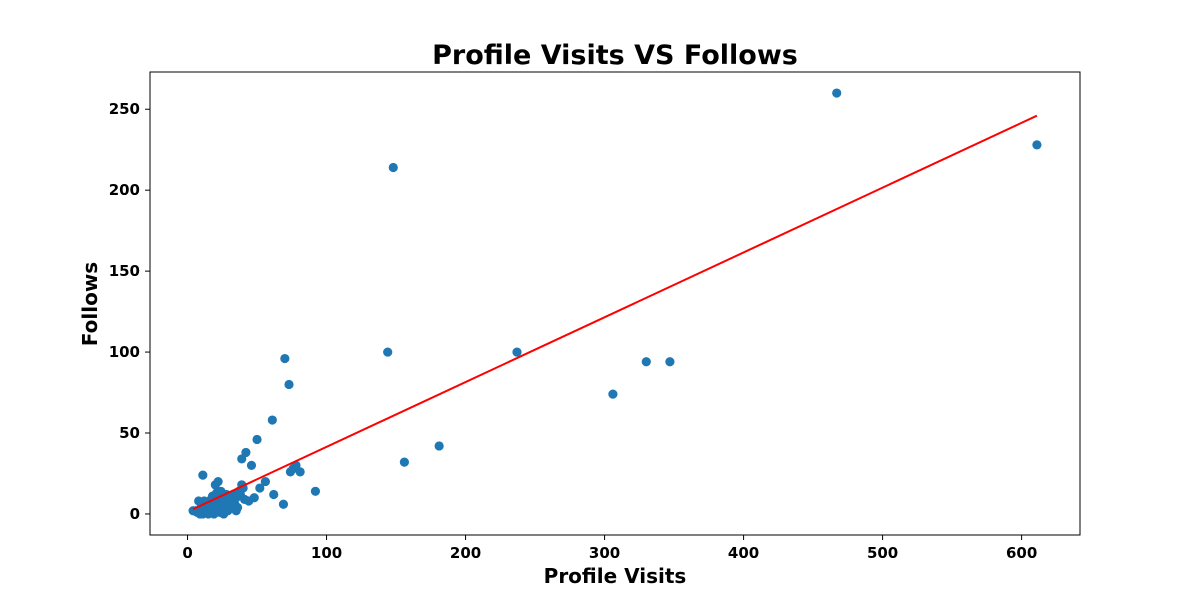 This screenshot has width=1200, height=600. Describe the element at coordinates (187, 553) in the screenshot. I see `x-tick-label: 0` at that location.